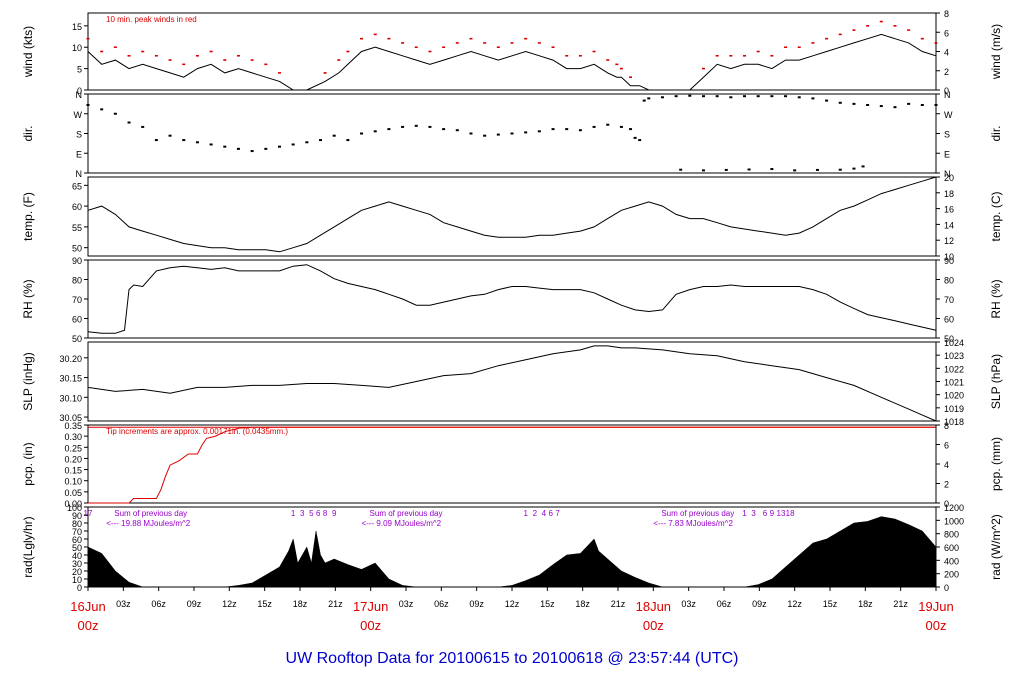  I want to click on y-tick-label-right: 60, so click(949, 320).